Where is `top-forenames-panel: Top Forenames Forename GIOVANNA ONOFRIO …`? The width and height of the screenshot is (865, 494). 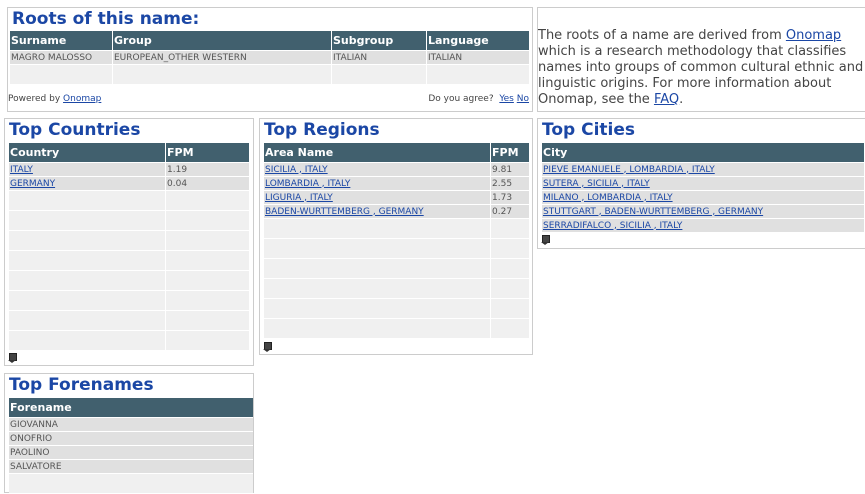
top-forenames-panel: Top Forenames Forename GIOVANNA ONOFRIO … is located at coordinates (129, 433).